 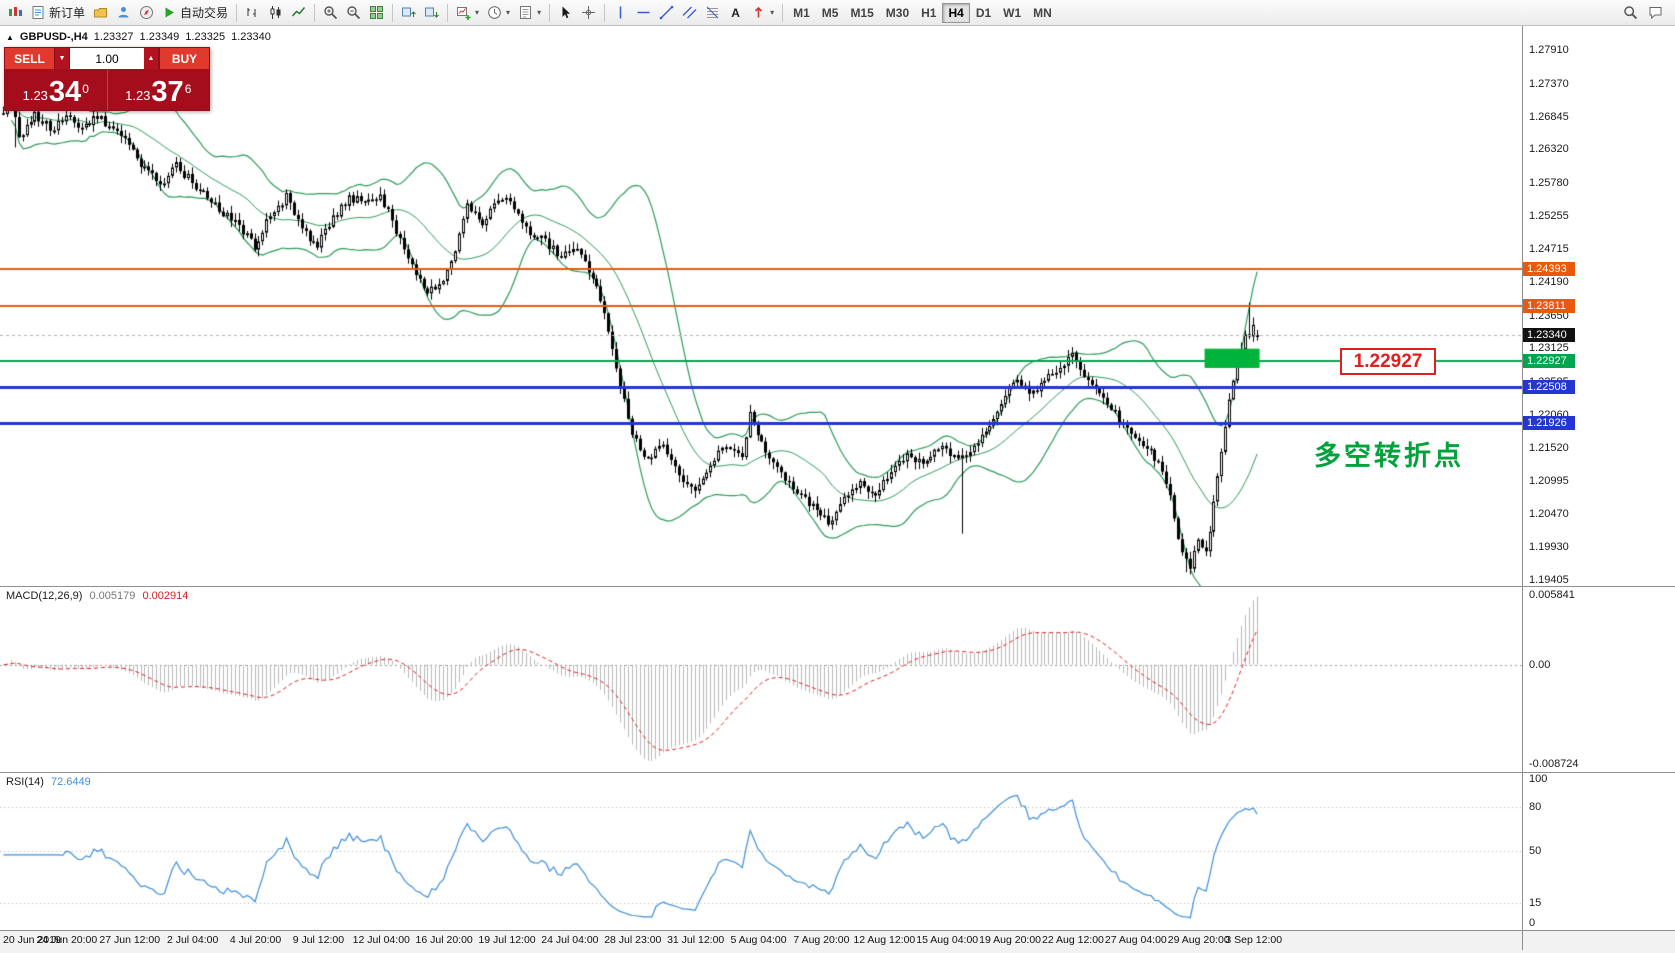 I want to click on toolbar: 新订单 自动交易 ▾ ▾ ▾ A ▾ M1 M5 M15 M30 H1 H4 D1 W1 MN, so click(x=837, y=13).